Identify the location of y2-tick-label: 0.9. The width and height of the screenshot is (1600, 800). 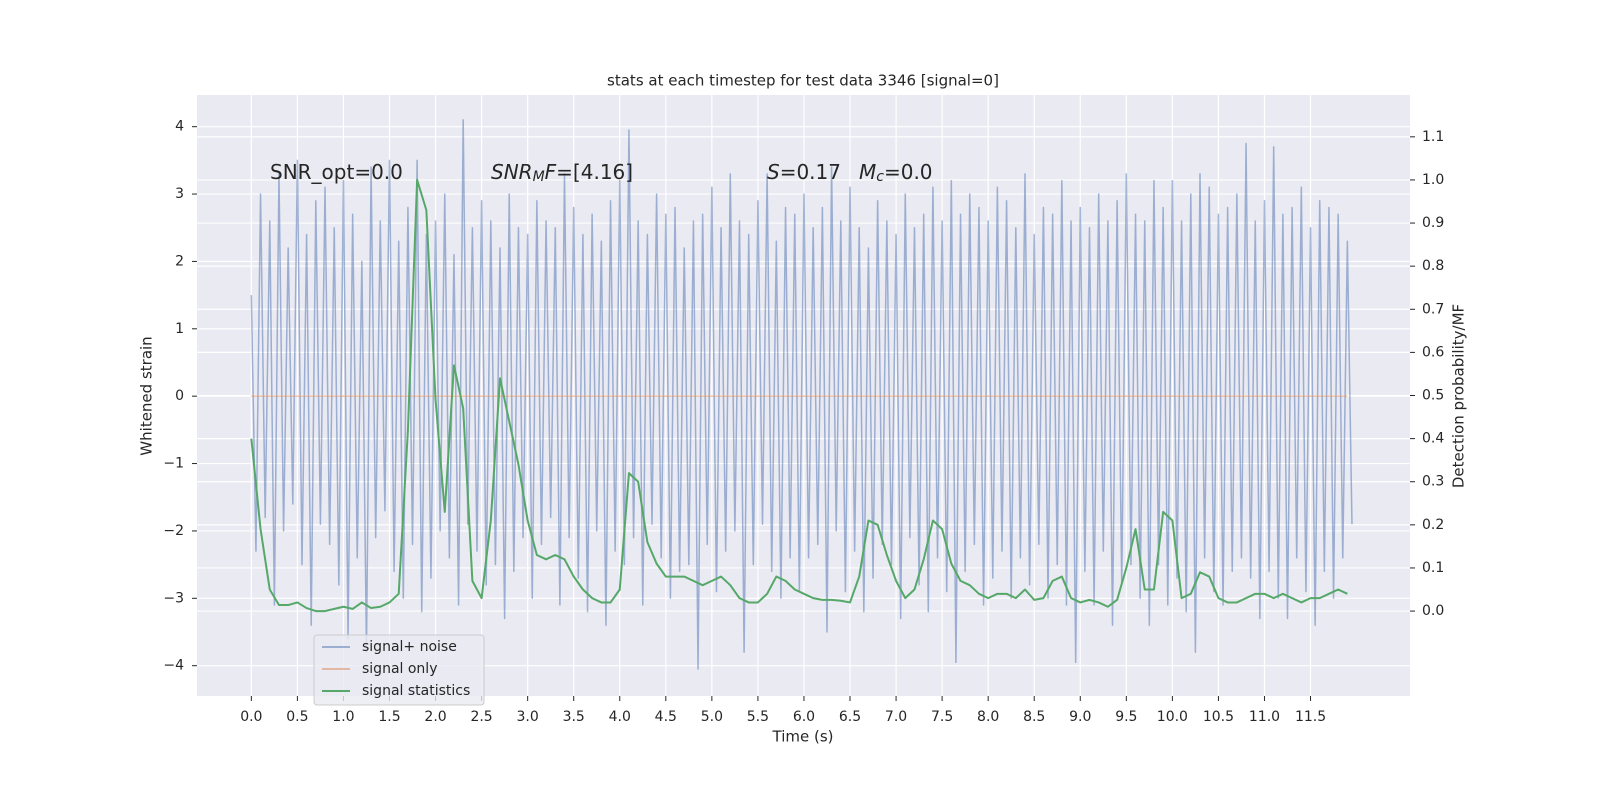
(1433, 223).